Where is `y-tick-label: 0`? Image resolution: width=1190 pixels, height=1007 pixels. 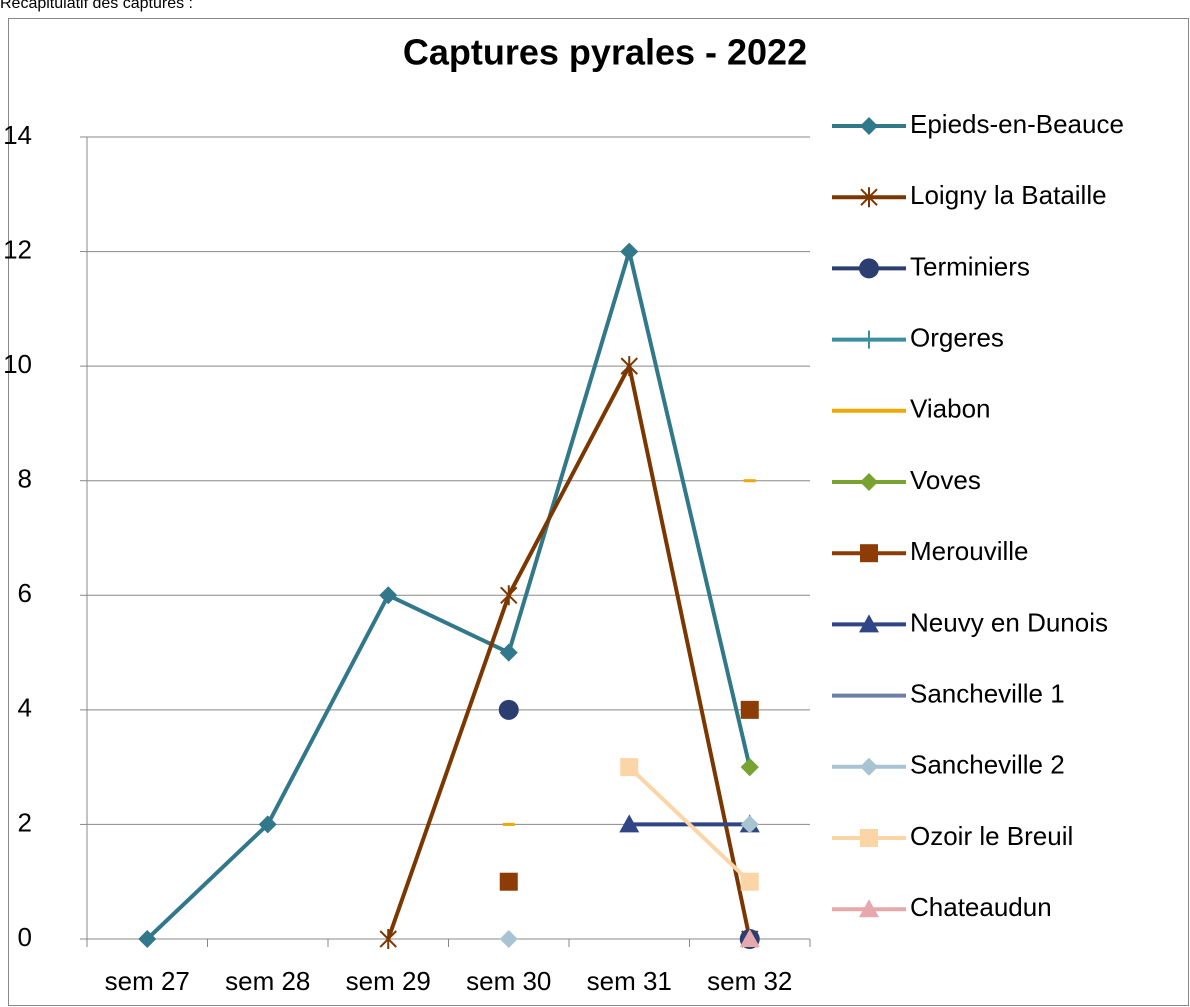 y-tick-label: 0 is located at coordinates (25, 937).